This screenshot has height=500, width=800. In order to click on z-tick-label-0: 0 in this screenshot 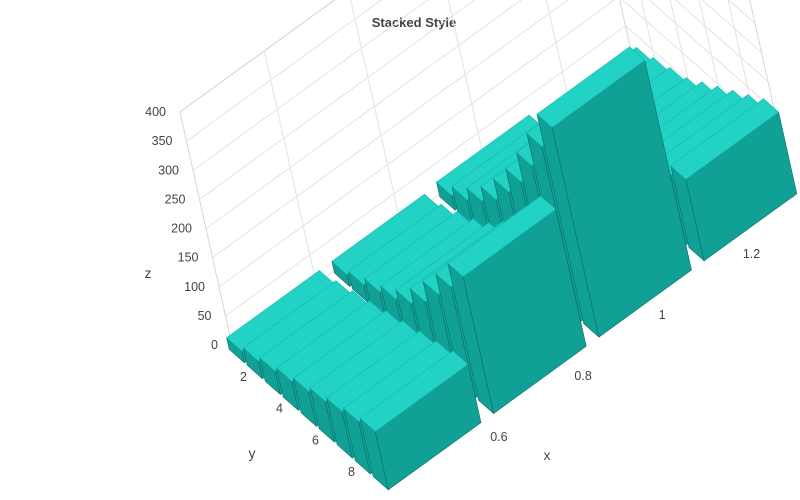, I will do `click(214, 345)`.